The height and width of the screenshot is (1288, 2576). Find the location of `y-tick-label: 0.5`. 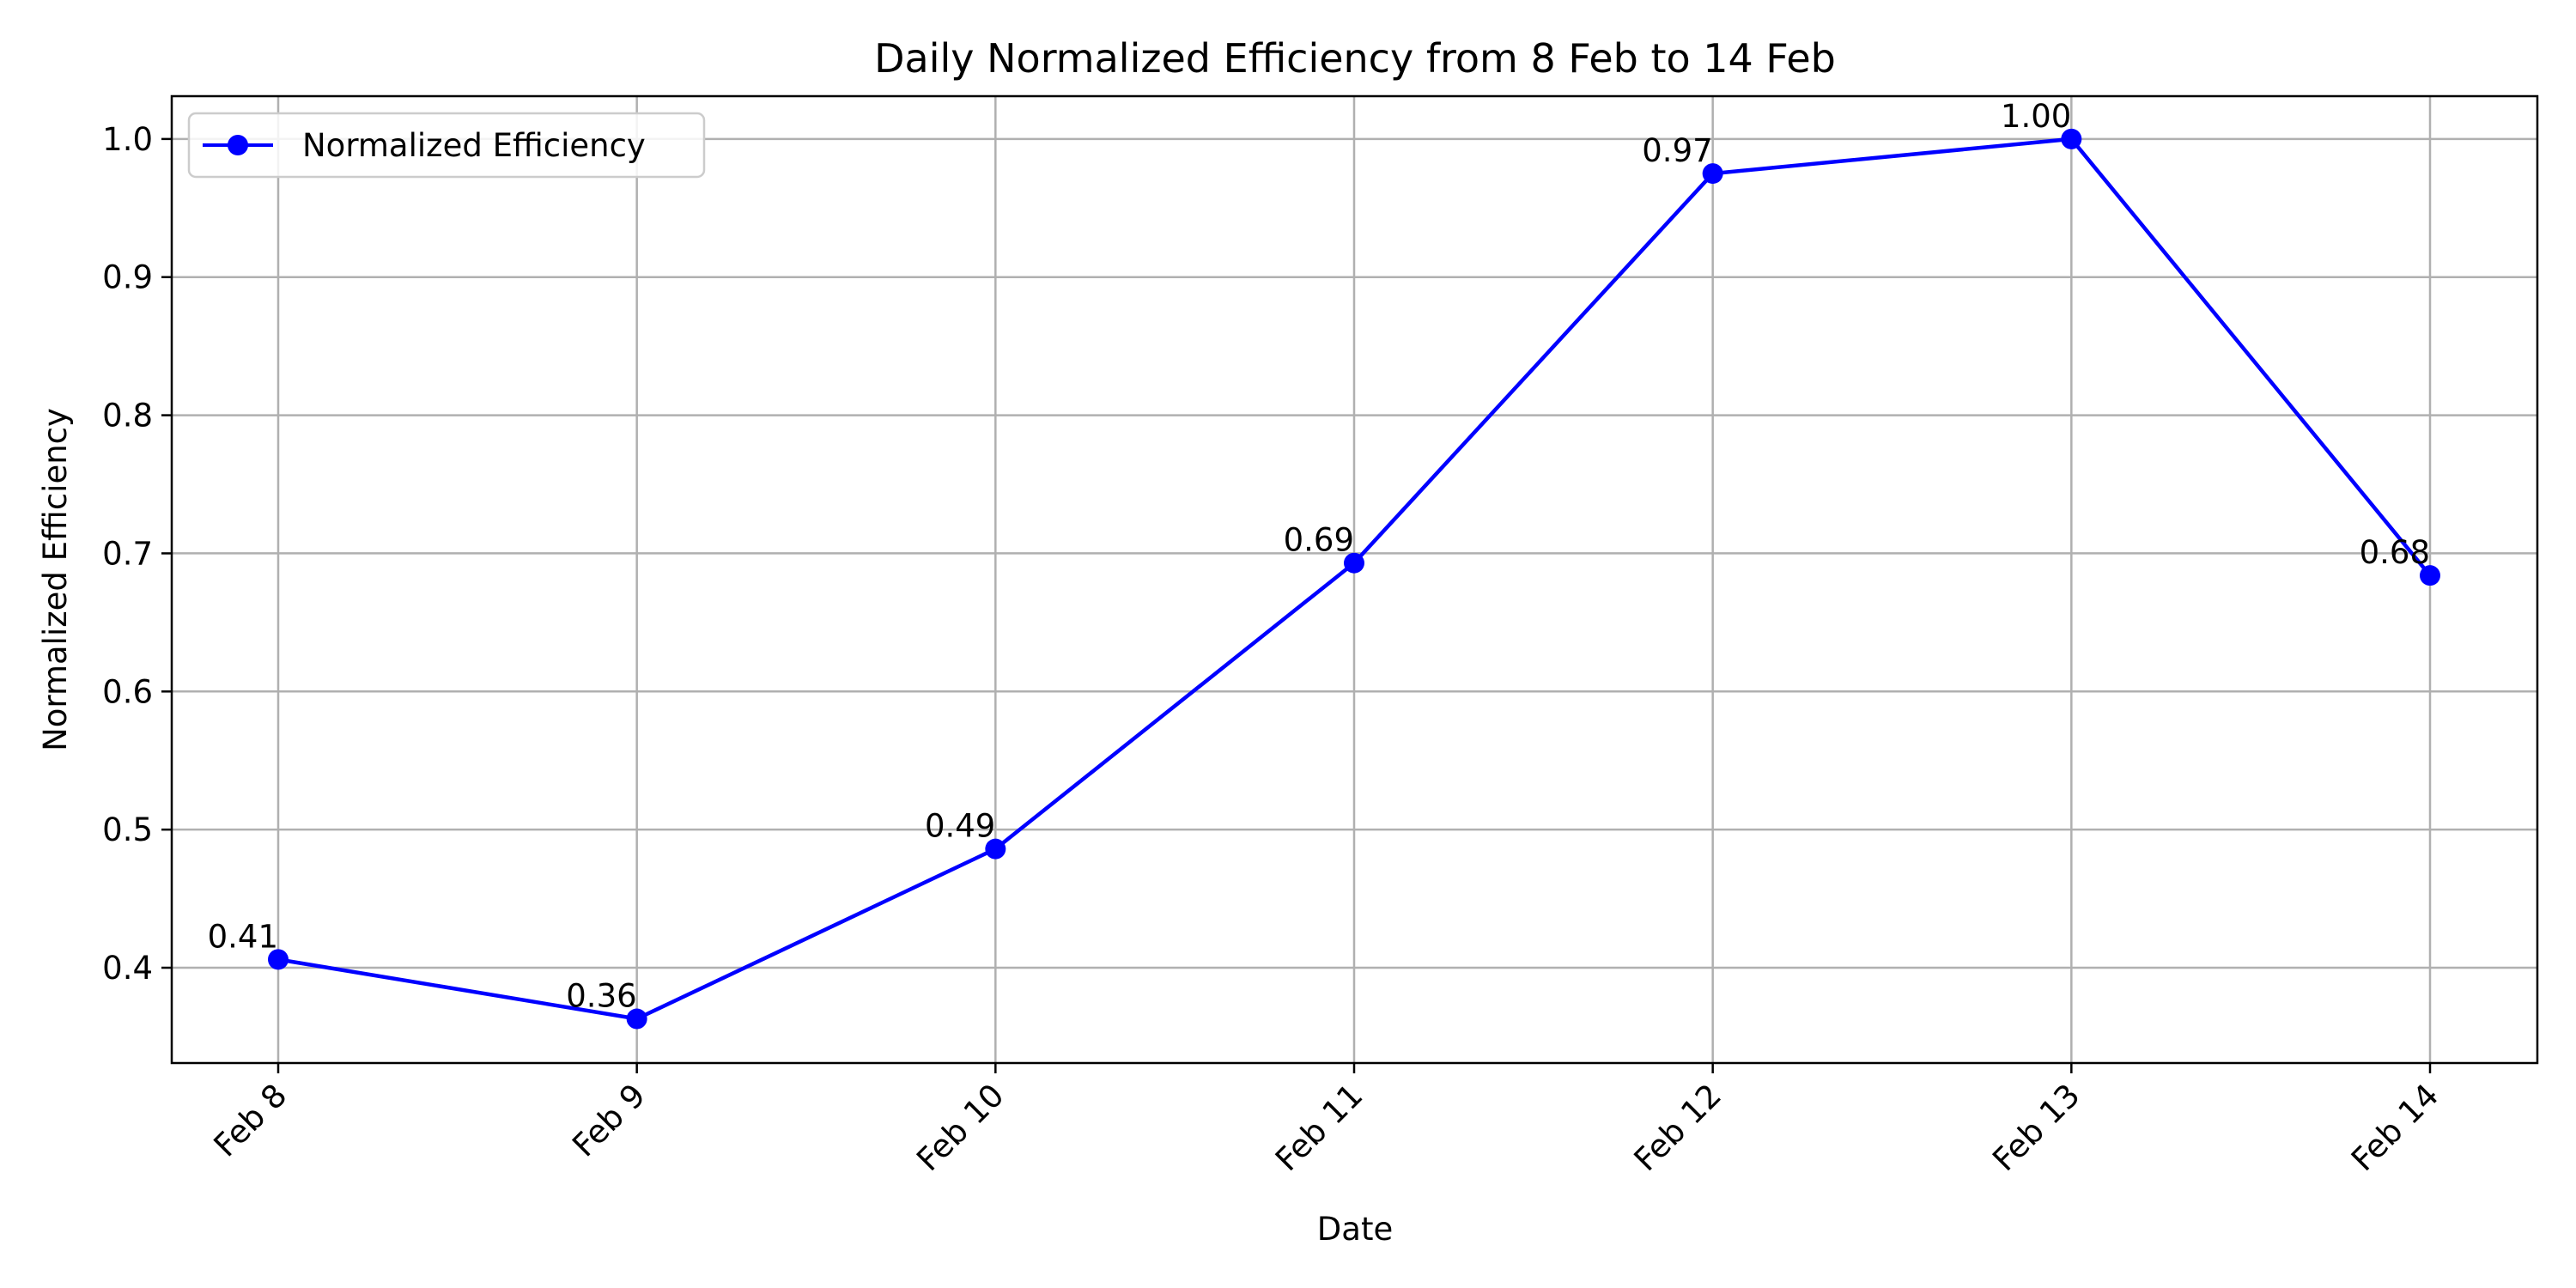

y-tick-label: 0.5 is located at coordinates (128, 830).